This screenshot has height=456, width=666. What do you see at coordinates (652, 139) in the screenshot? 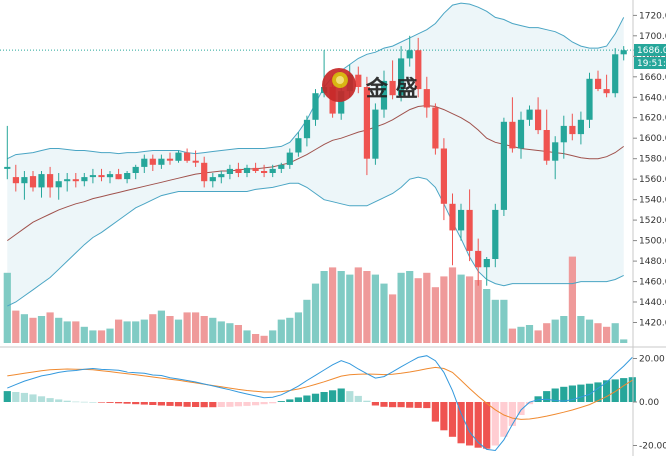
I see `price-tick-label: 1600.00` at bounding box center [652, 139].